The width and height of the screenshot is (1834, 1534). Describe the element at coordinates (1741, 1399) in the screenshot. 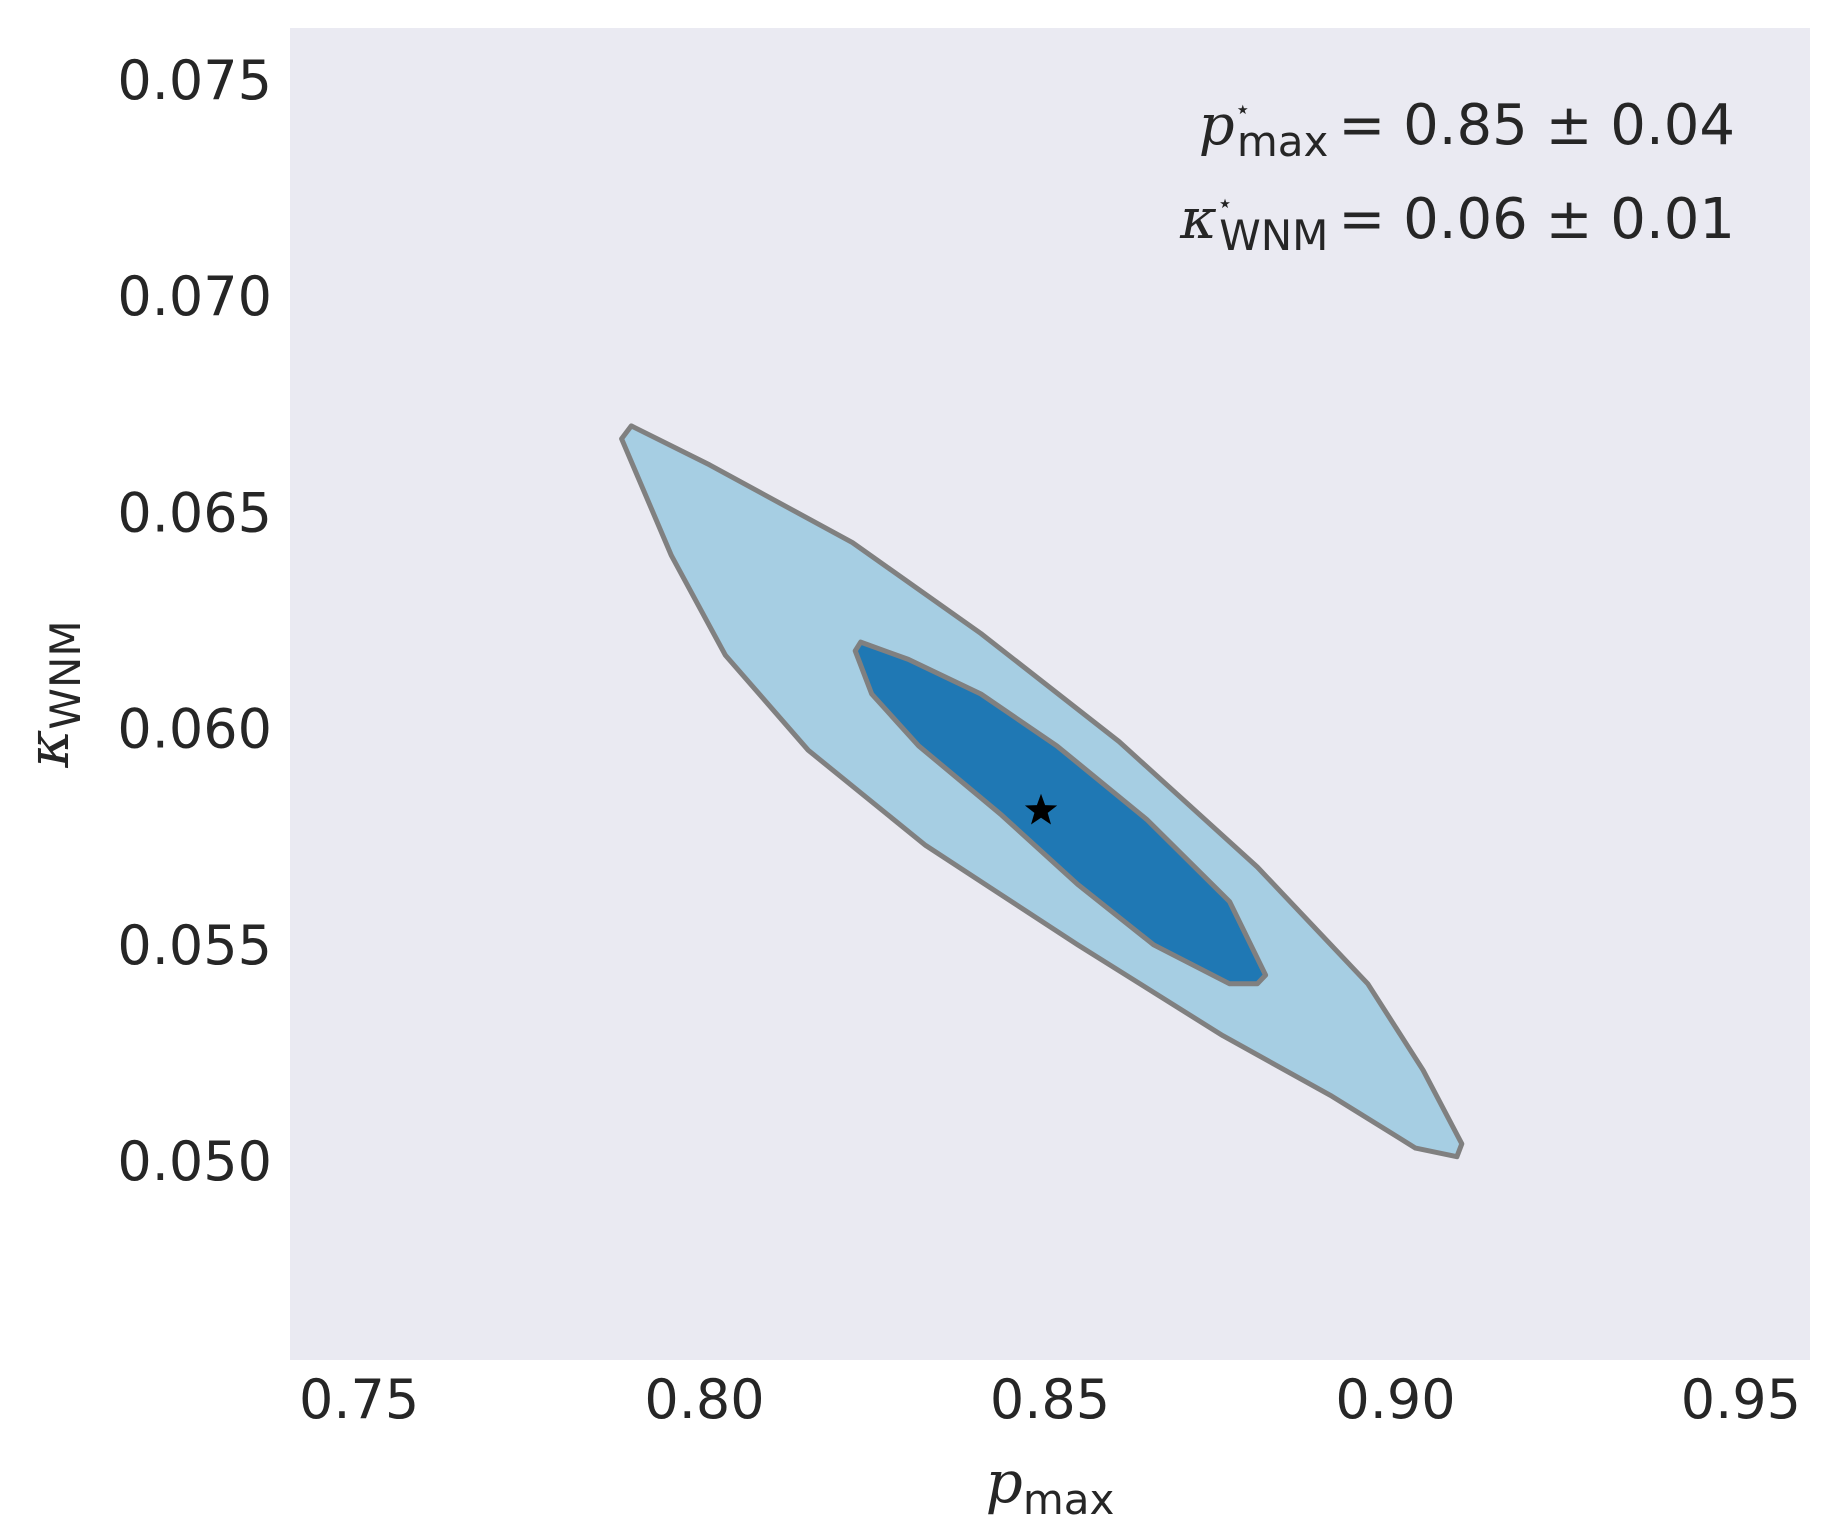

I see `x-tick-label: 0.95` at that location.